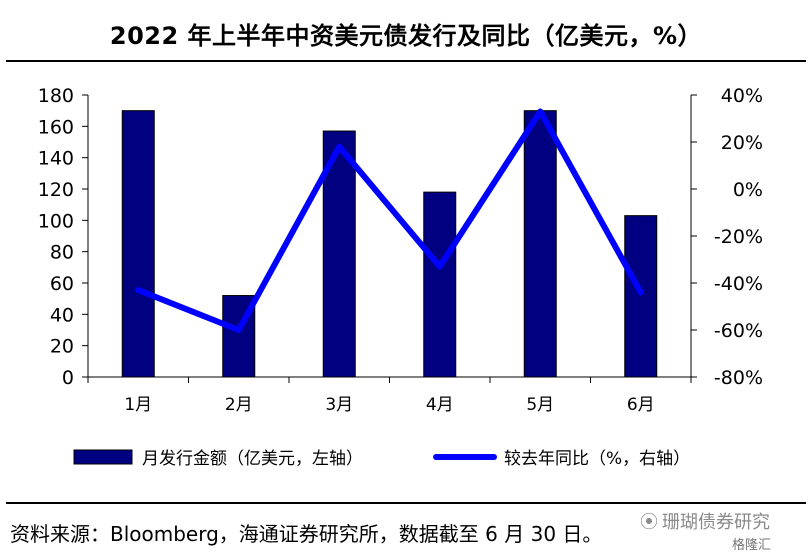 Image resolution: width=812 pixels, height=553 pixels. Describe the element at coordinates (738, 331) in the screenshot. I see `y-right-tick-label: -60%` at that location.